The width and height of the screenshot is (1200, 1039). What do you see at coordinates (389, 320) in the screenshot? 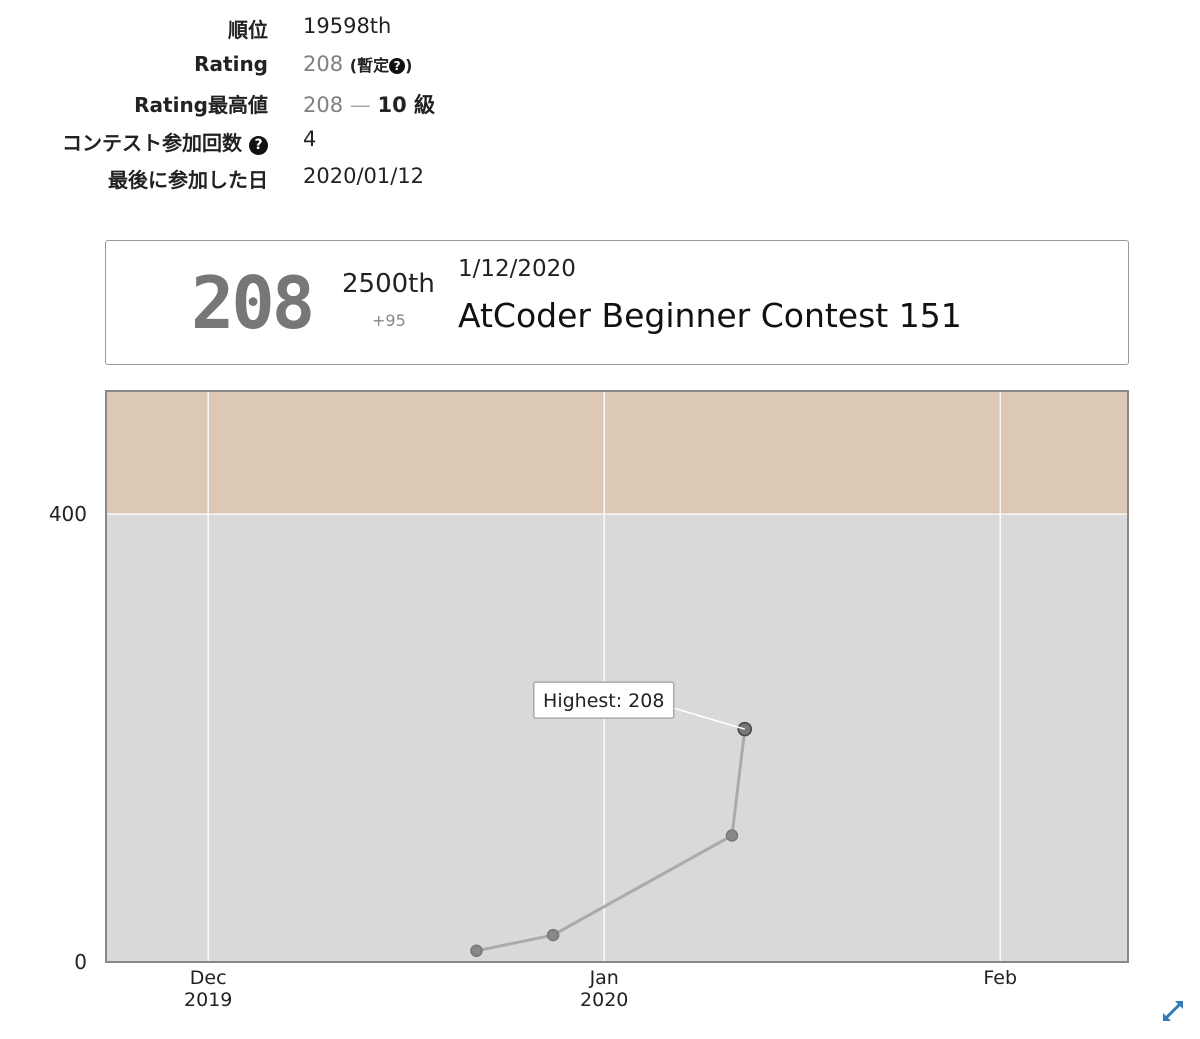
I see `rating-diff: +95` at bounding box center [389, 320].